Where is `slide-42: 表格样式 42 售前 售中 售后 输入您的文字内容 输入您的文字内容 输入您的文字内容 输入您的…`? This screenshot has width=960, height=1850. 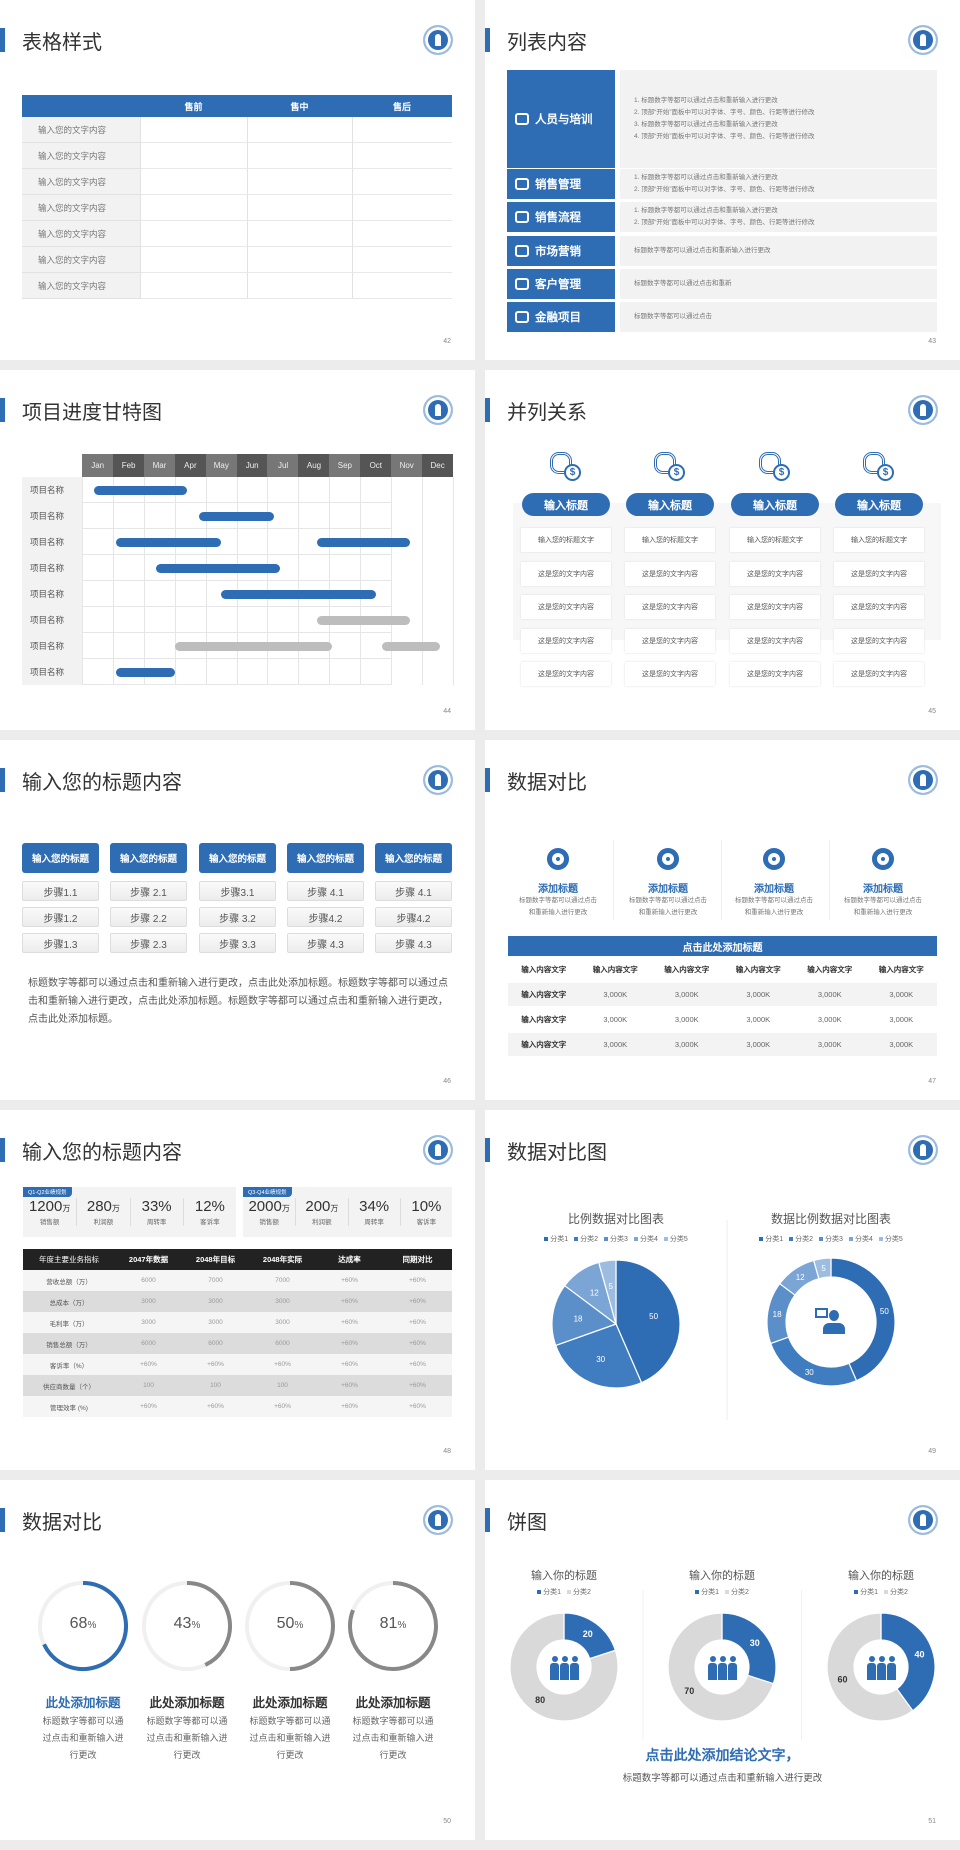
slide-42: 表格样式 42 售前 售中 售后 输入您的文字内容 输入您的文字内容 输入您的文字内容 输入您的… is located at coordinates (237, 180).